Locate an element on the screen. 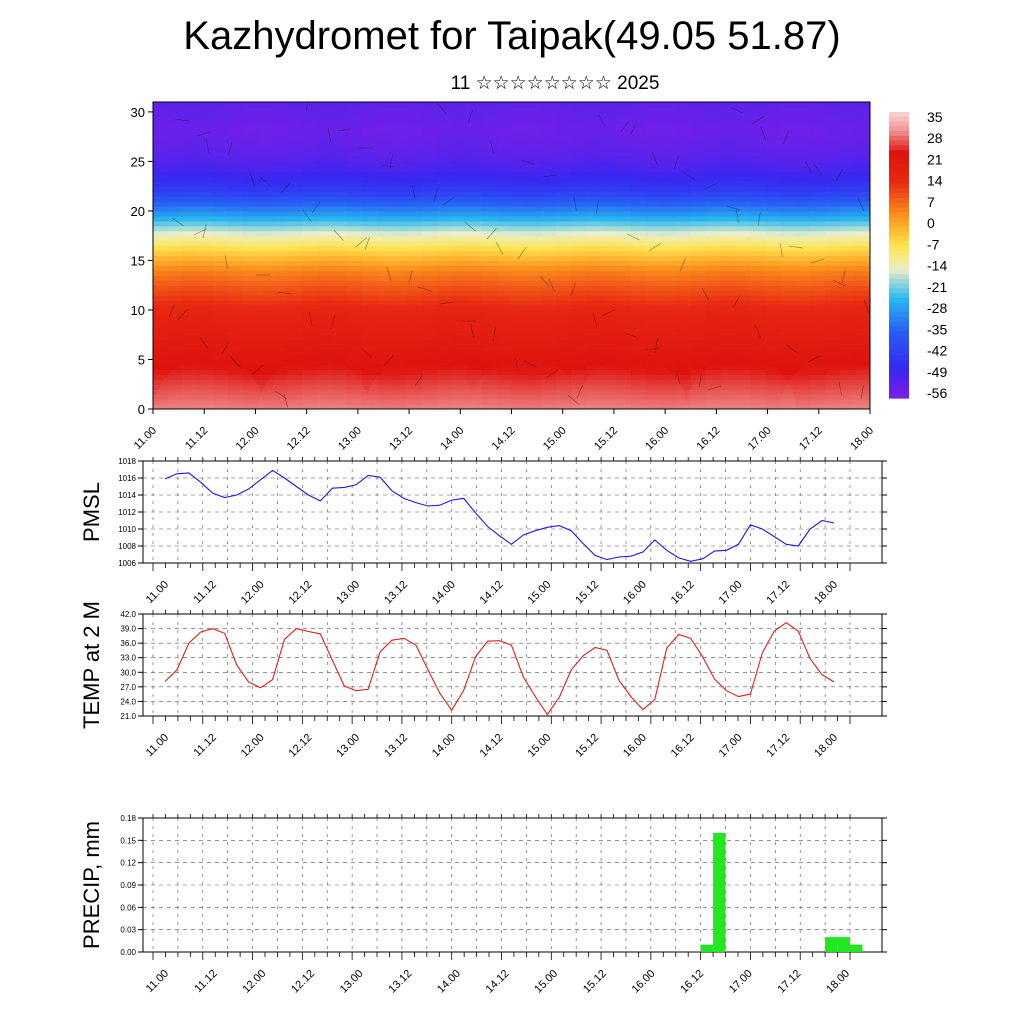 Image resolution: width=1024 pixels, height=1024 pixels. colorbar-label: -7 is located at coordinates (933, 244).